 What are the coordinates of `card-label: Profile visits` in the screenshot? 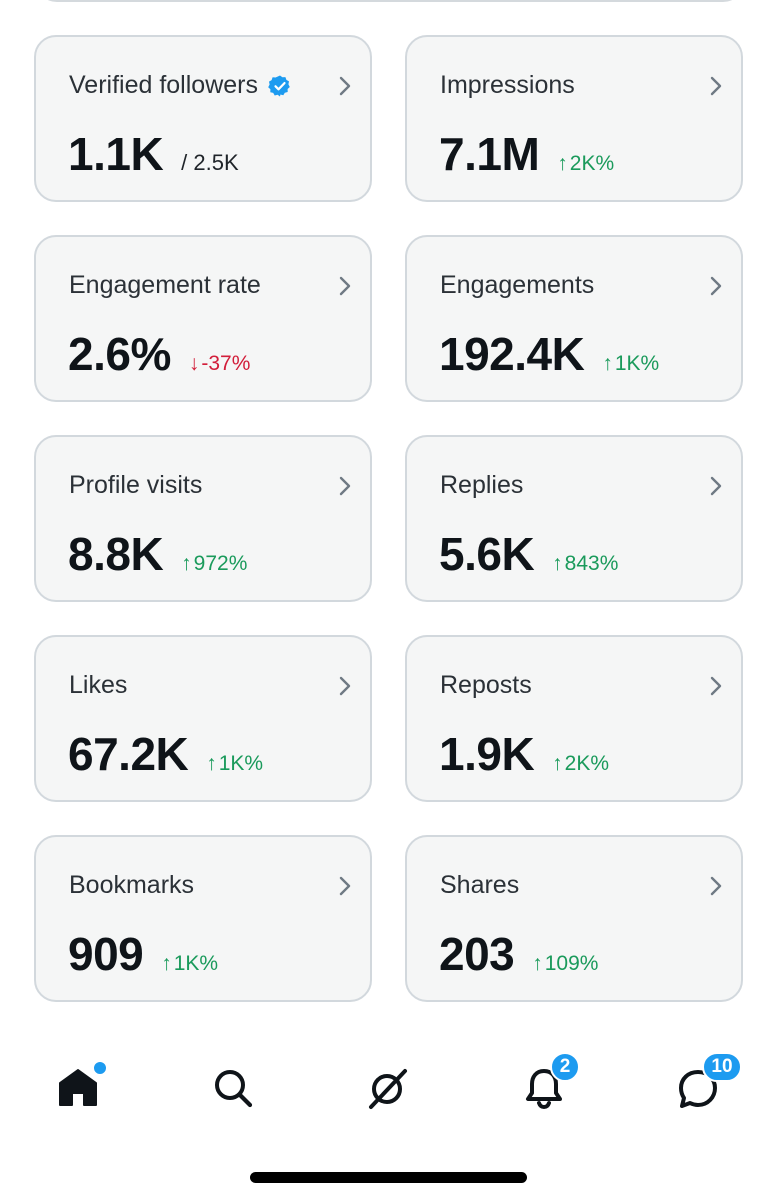 It's located at (135, 485).